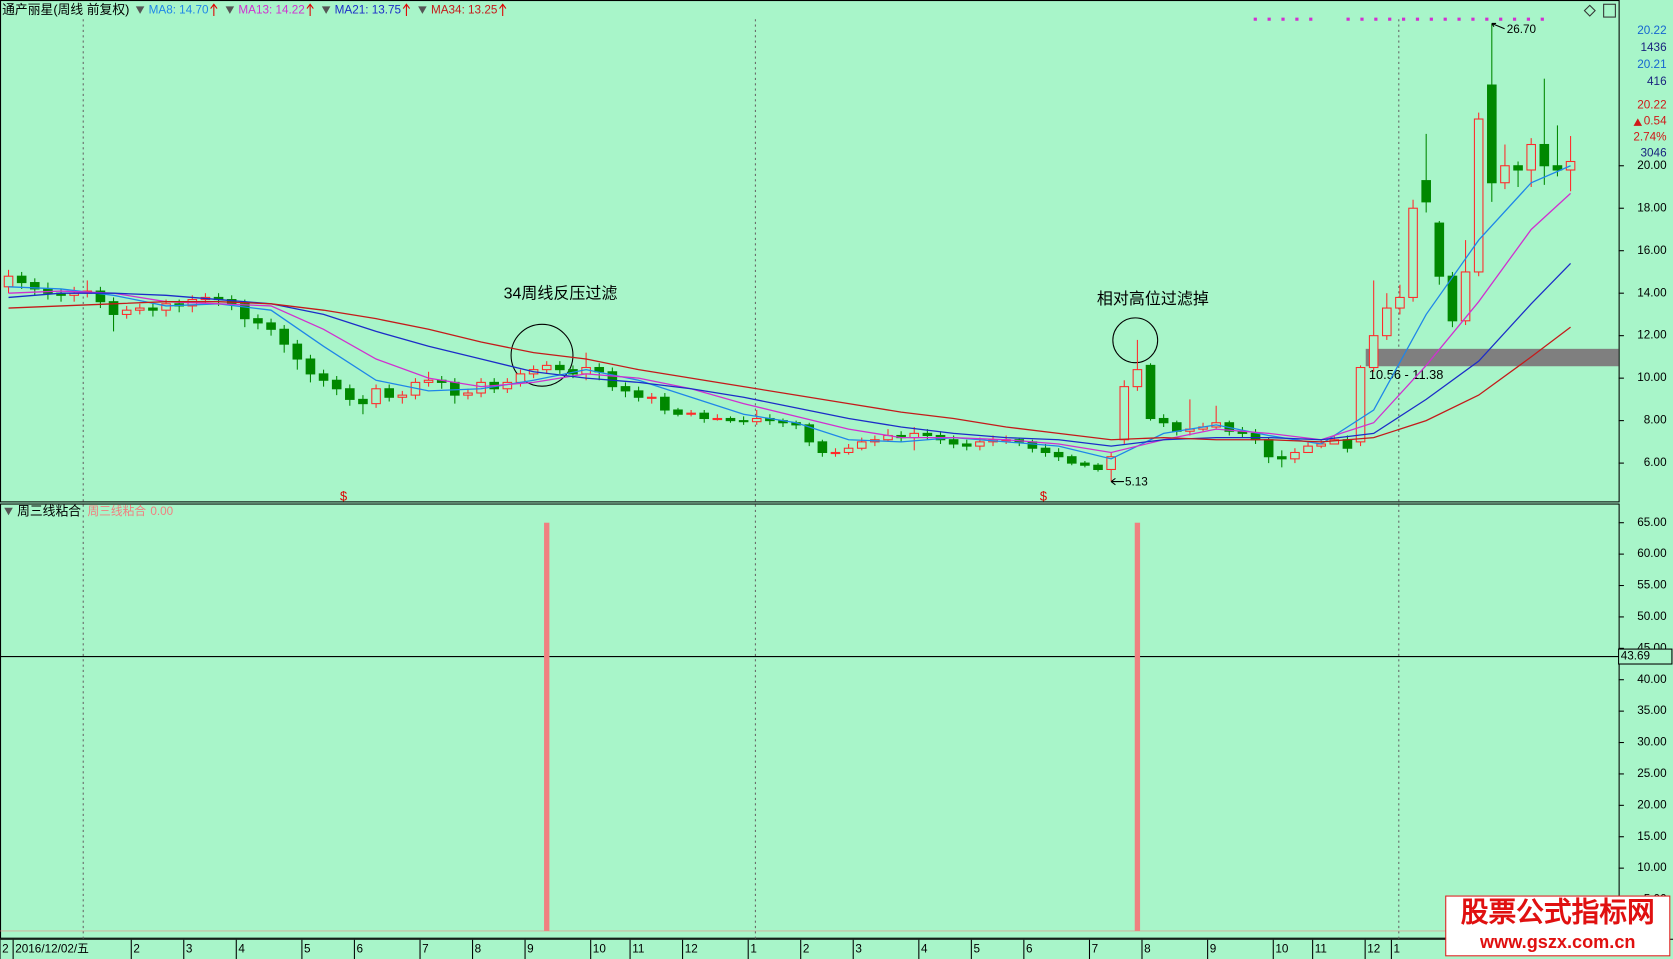 This screenshot has width=1673, height=959. What do you see at coordinates (161, 511) in the screenshot?
I see `legend-value: 0.00` at bounding box center [161, 511].